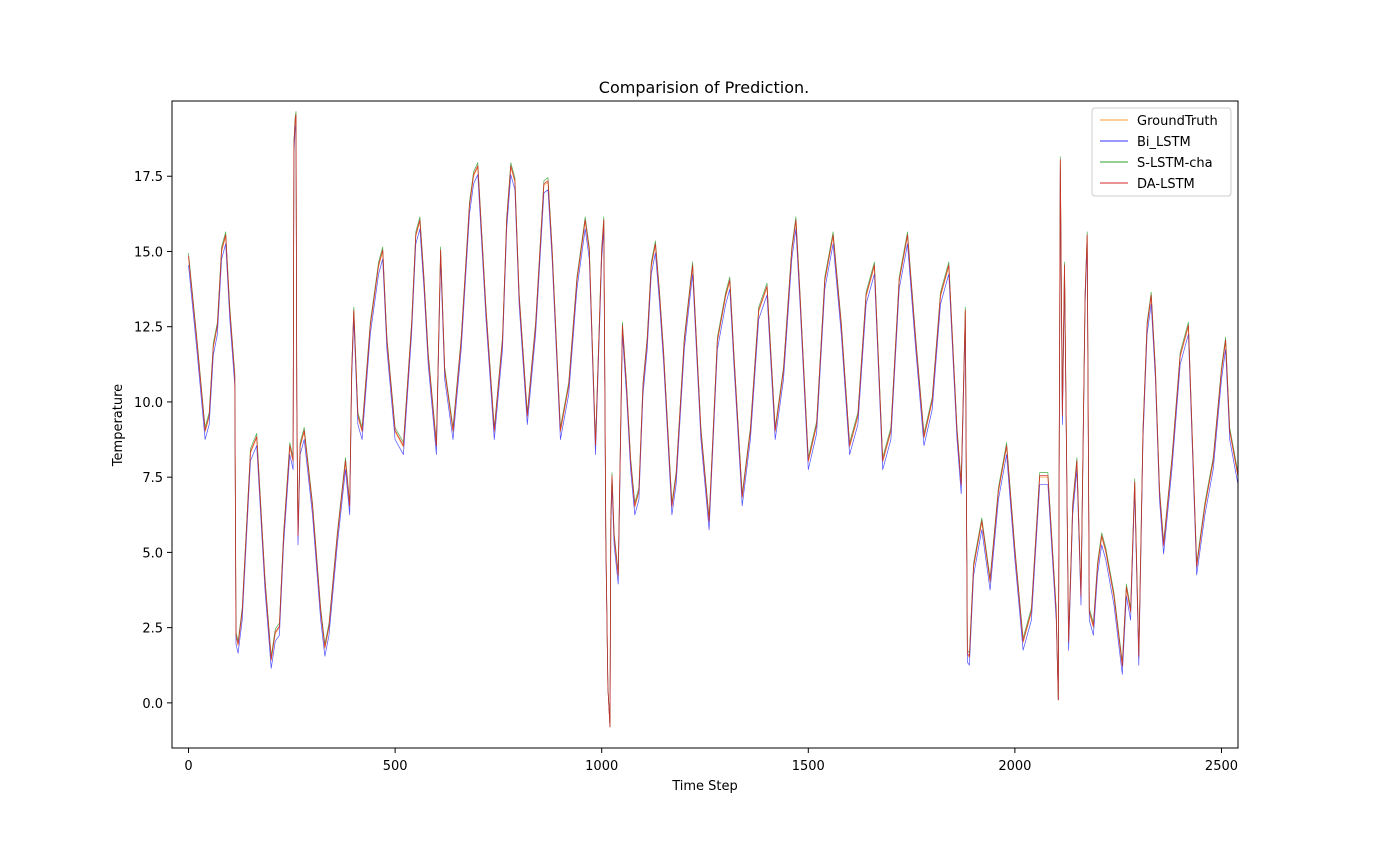 Image resolution: width=1375 pixels, height=842 pixels. I want to click on x-tick-label: 1500, so click(808, 766).